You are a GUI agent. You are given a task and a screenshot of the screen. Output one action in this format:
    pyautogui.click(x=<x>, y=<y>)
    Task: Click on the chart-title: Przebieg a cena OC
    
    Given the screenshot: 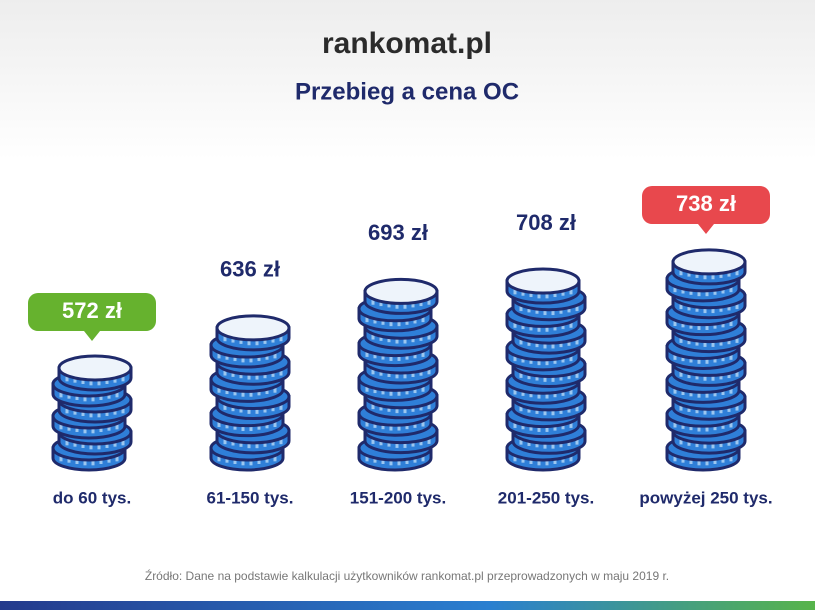 What is the action you would take?
    pyautogui.click(x=407, y=91)
    